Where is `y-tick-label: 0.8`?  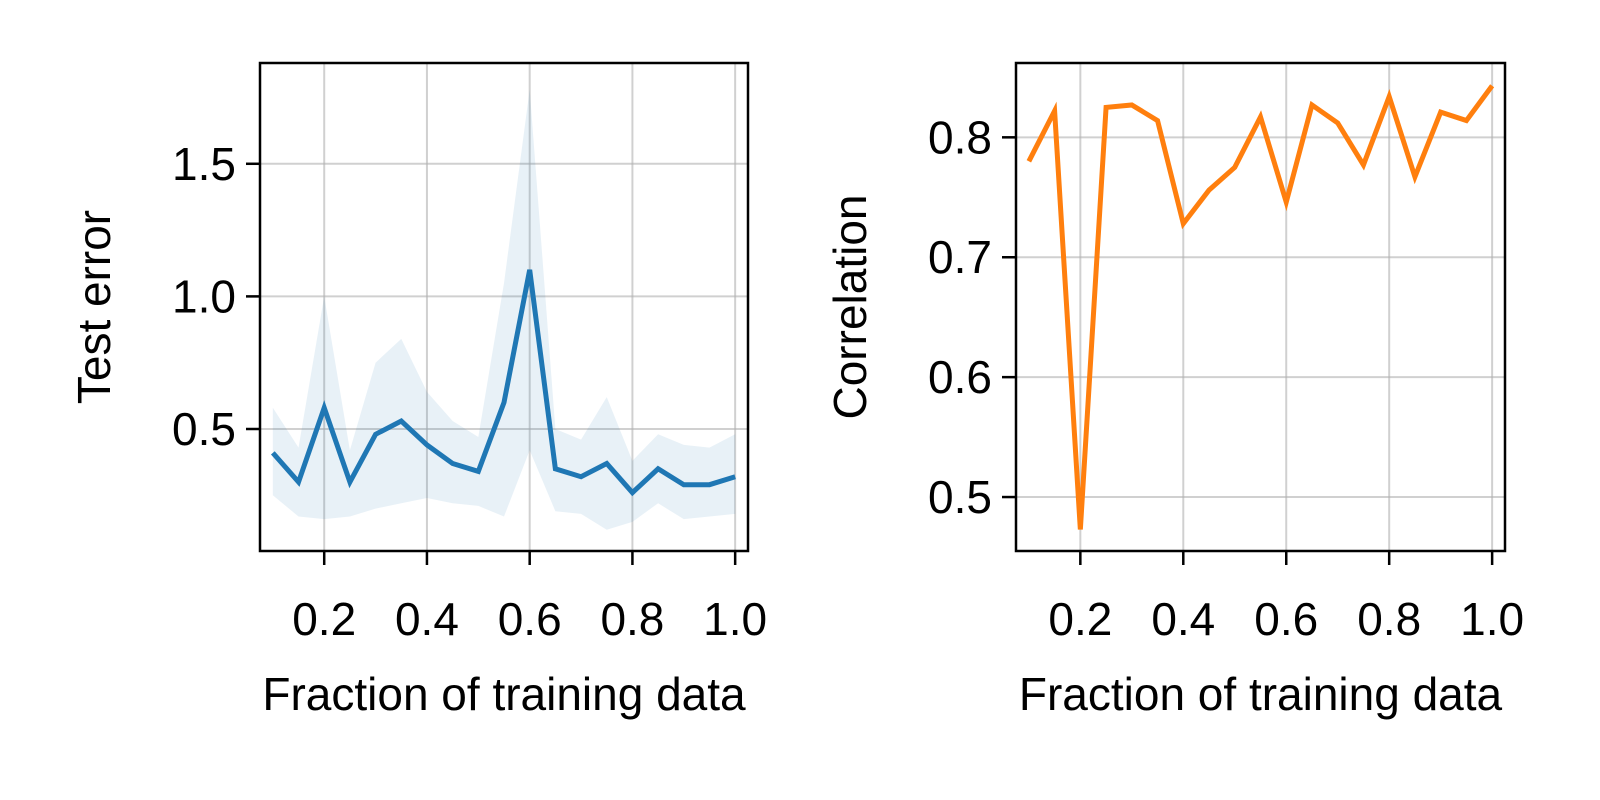
y-tick-label: 0.8 is located at coordinates (960, 137).